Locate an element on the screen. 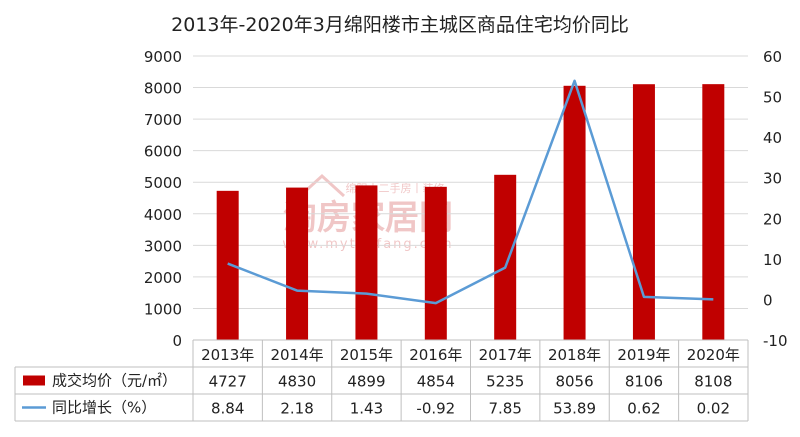 The width and height of the screenshot is (800, 437). x-category-label: 2020年 is located at coordinates (713, 355).